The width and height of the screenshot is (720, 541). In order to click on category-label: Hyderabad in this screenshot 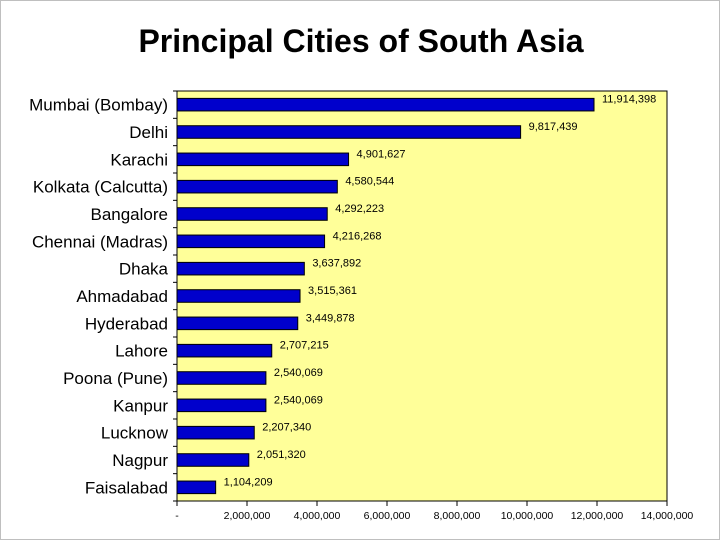, I will do `click(126, 323)`.